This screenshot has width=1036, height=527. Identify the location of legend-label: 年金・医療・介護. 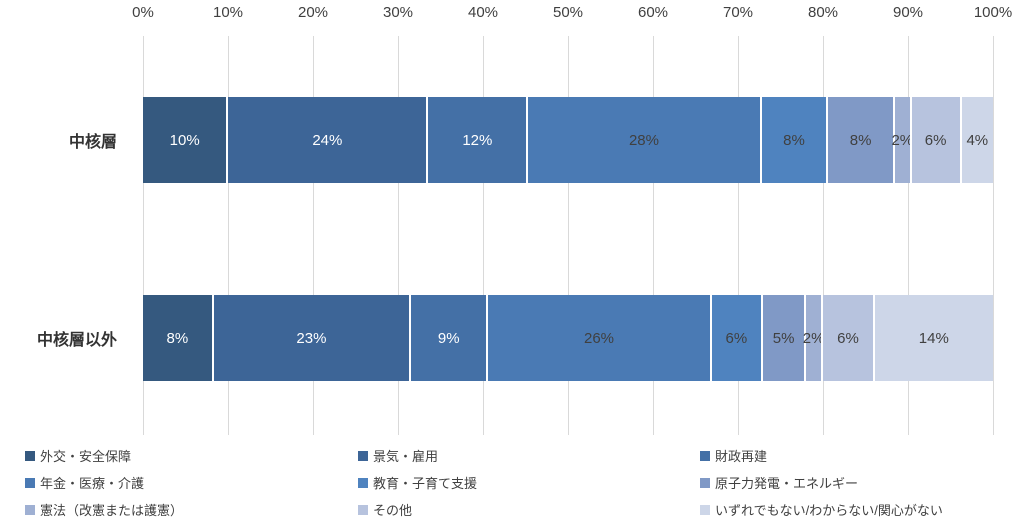
(92, 483).